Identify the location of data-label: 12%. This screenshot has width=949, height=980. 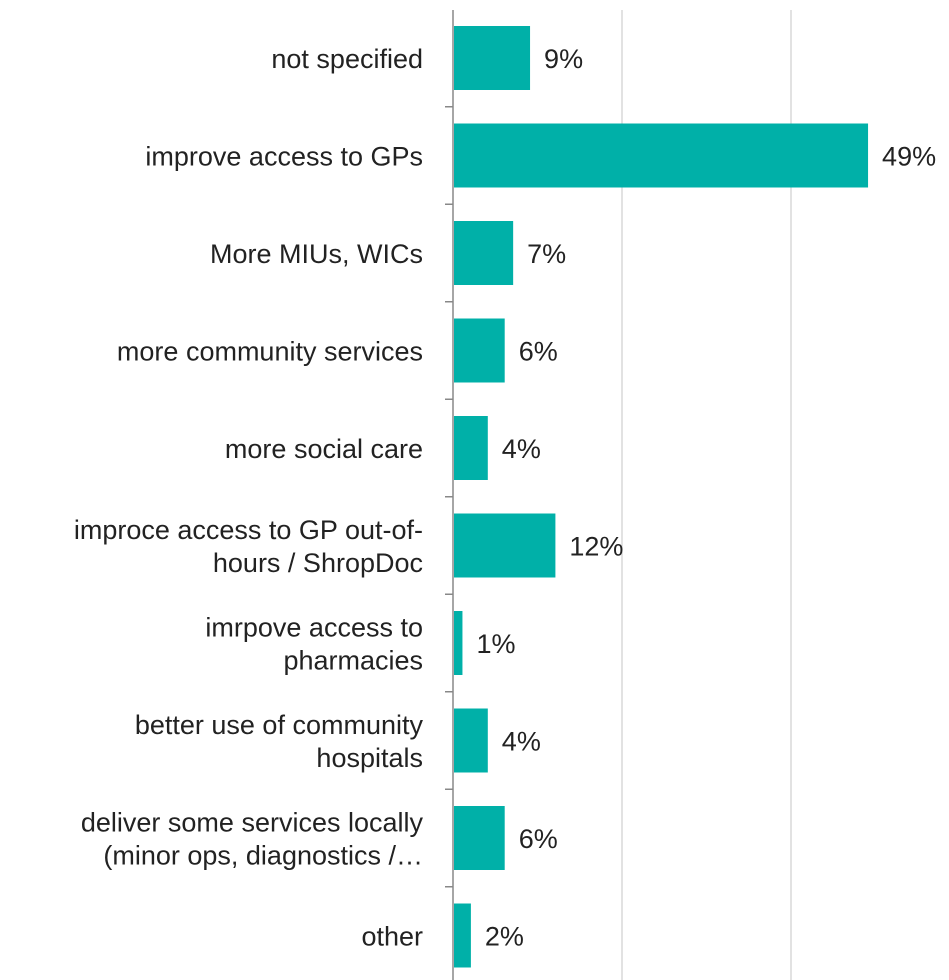
(596, 547).